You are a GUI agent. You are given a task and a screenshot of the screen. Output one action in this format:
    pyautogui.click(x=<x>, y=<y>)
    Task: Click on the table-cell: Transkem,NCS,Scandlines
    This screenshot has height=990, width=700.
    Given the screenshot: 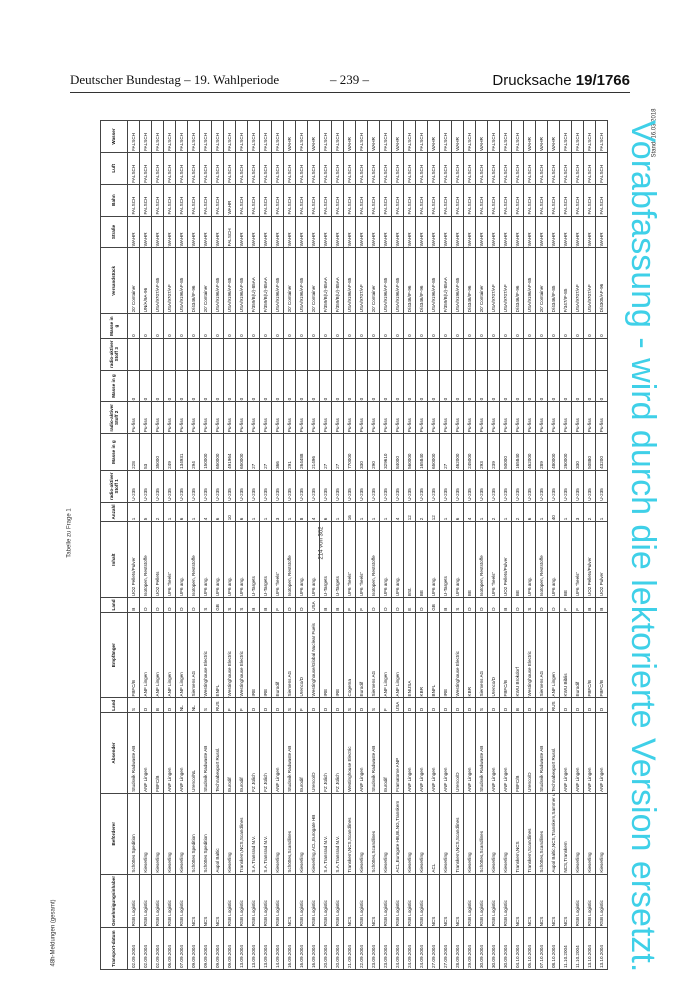 What is the action you would take?
    pyautogui.click(x=241, y=834)
    